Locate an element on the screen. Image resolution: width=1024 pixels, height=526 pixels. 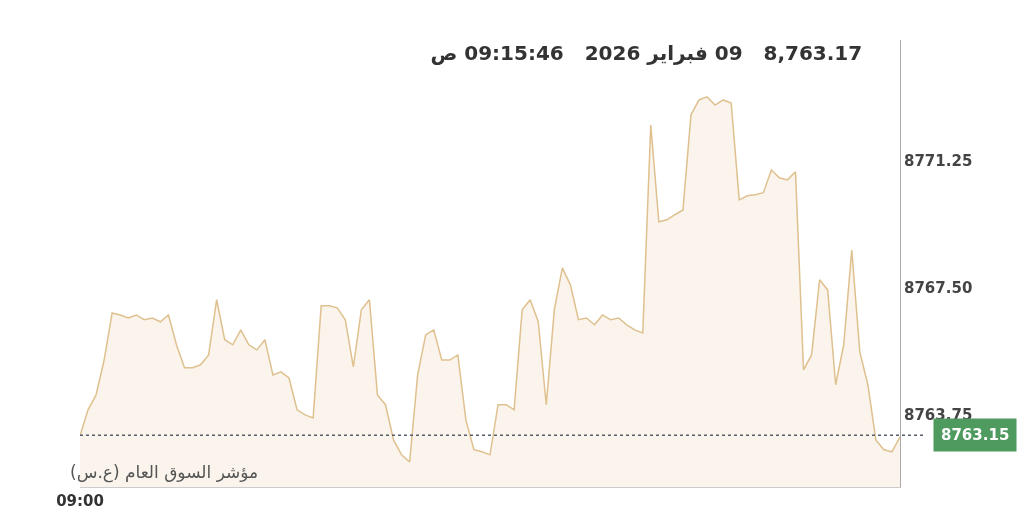
ref-line-label: 8763.15 is located at coordinates (975, 435).